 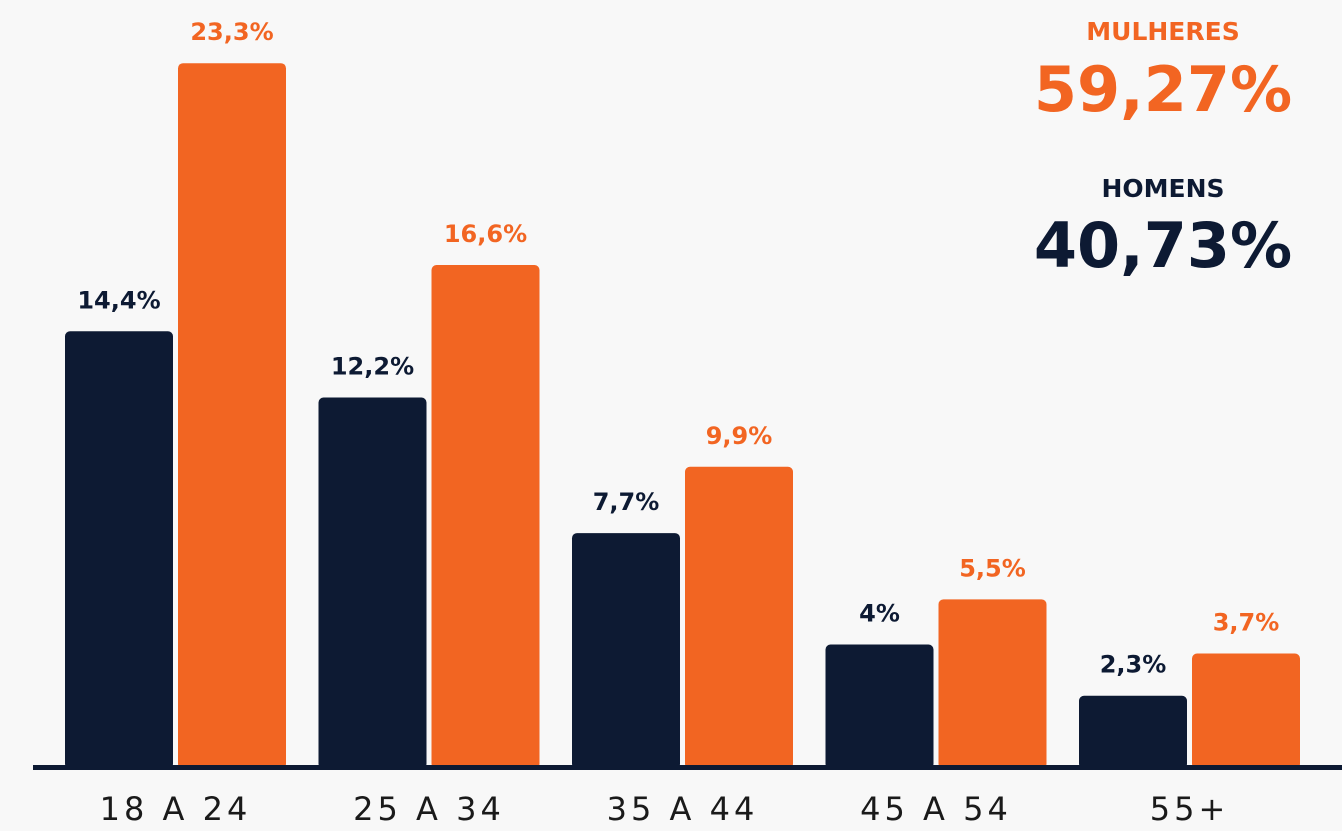 I want to click on legend-name: MULHERES, so click(x=1162, y=31).